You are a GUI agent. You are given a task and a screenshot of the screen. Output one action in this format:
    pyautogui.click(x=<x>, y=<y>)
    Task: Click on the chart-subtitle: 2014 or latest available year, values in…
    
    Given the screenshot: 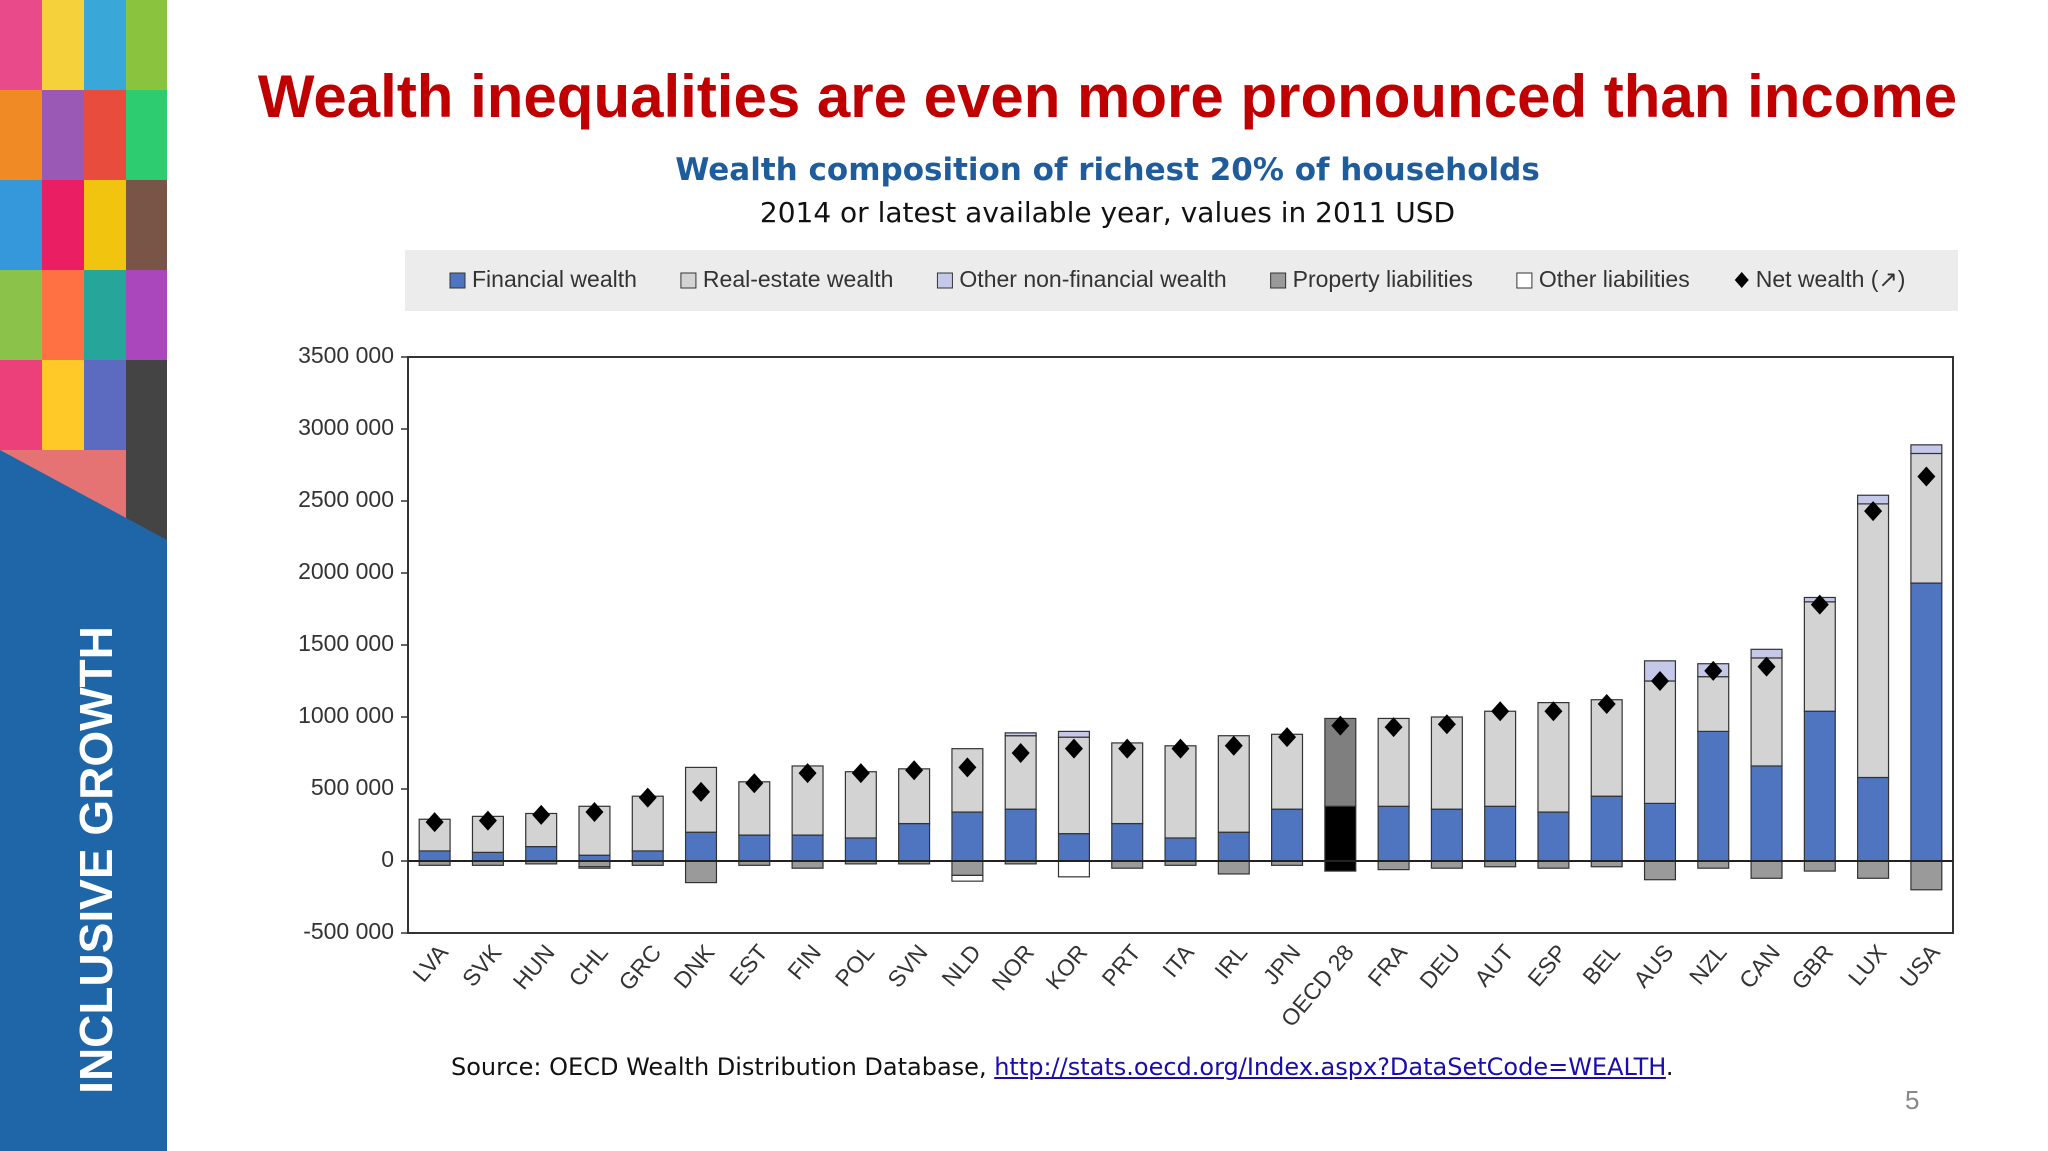 What is the action you would take?
    pyautogui.click(x=1107, y=212)
    